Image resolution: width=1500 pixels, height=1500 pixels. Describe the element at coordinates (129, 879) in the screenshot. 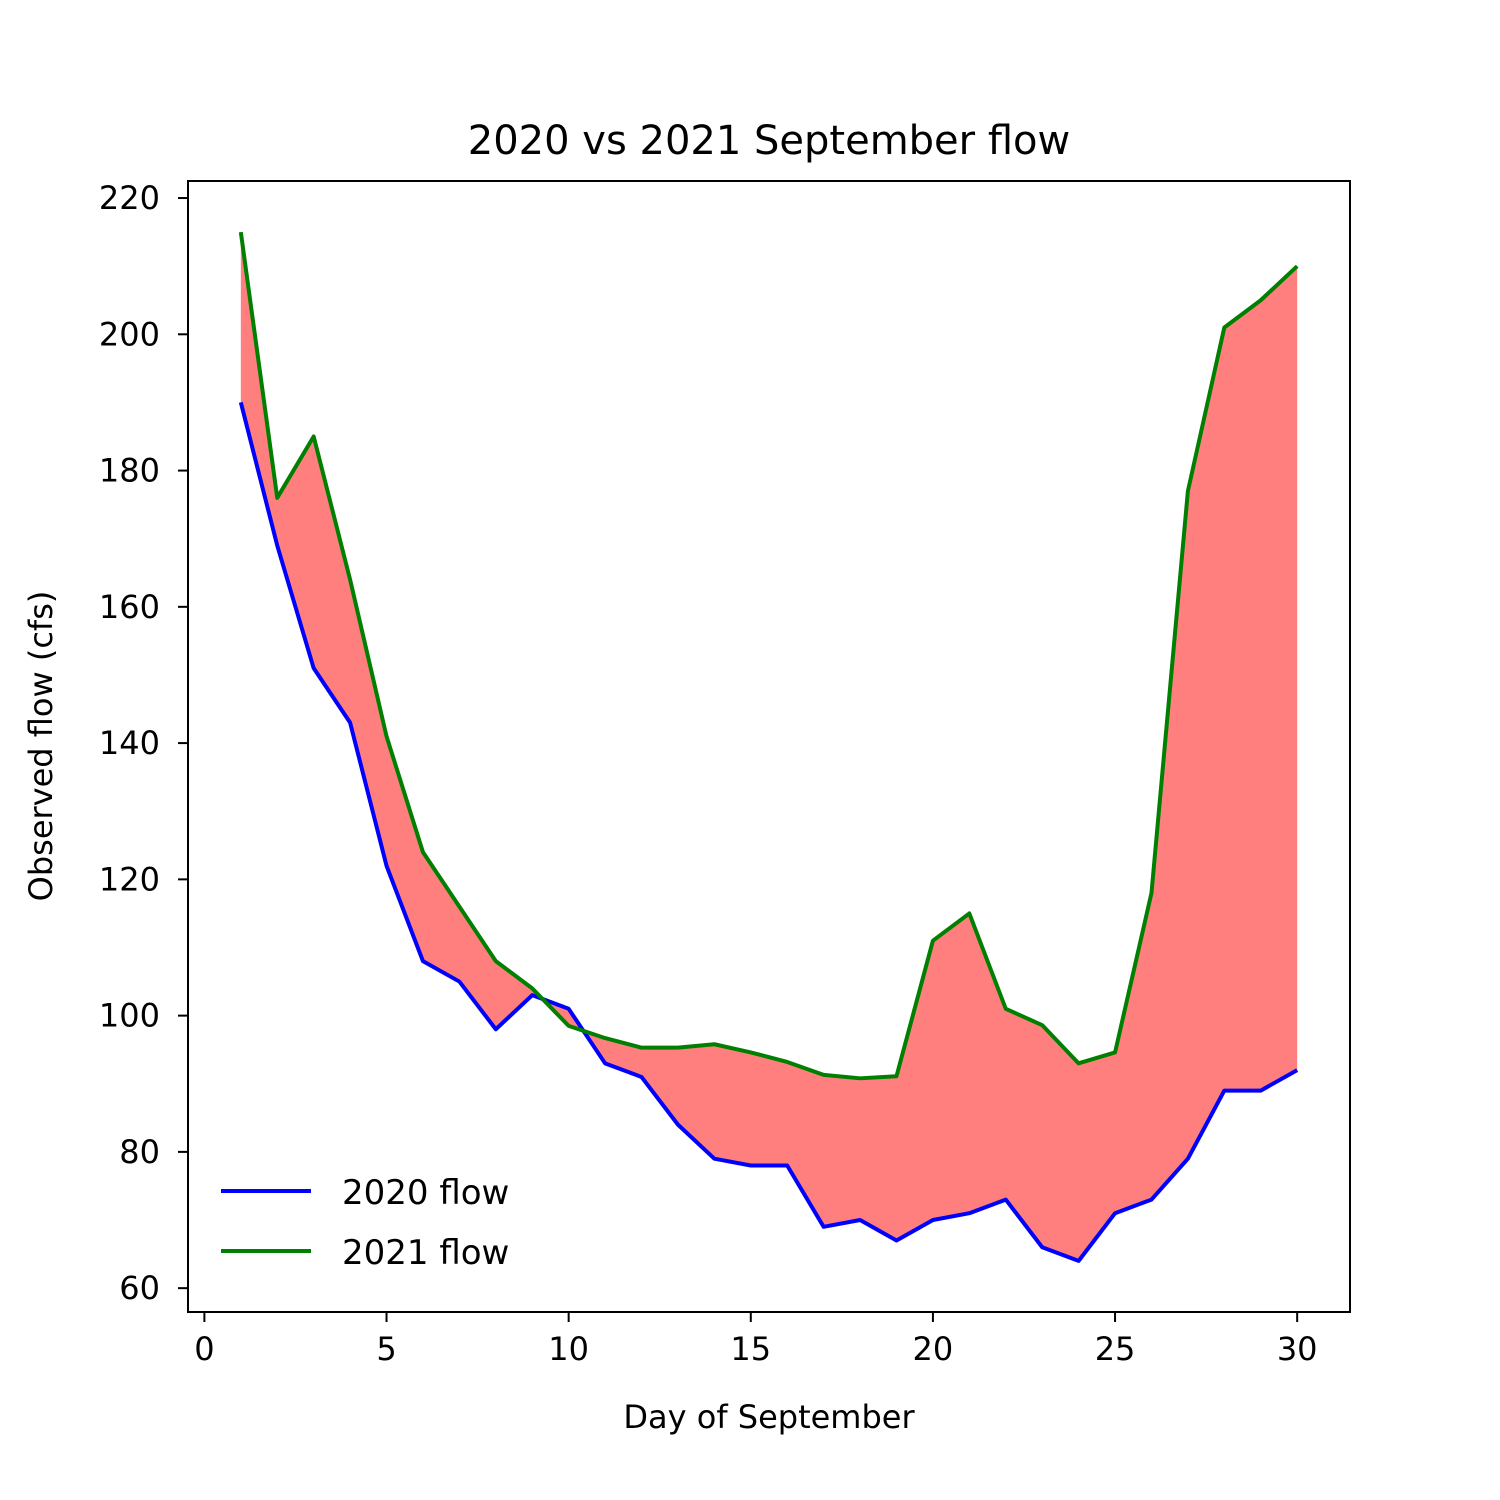

I see `y-tick-label: 120` at that location.